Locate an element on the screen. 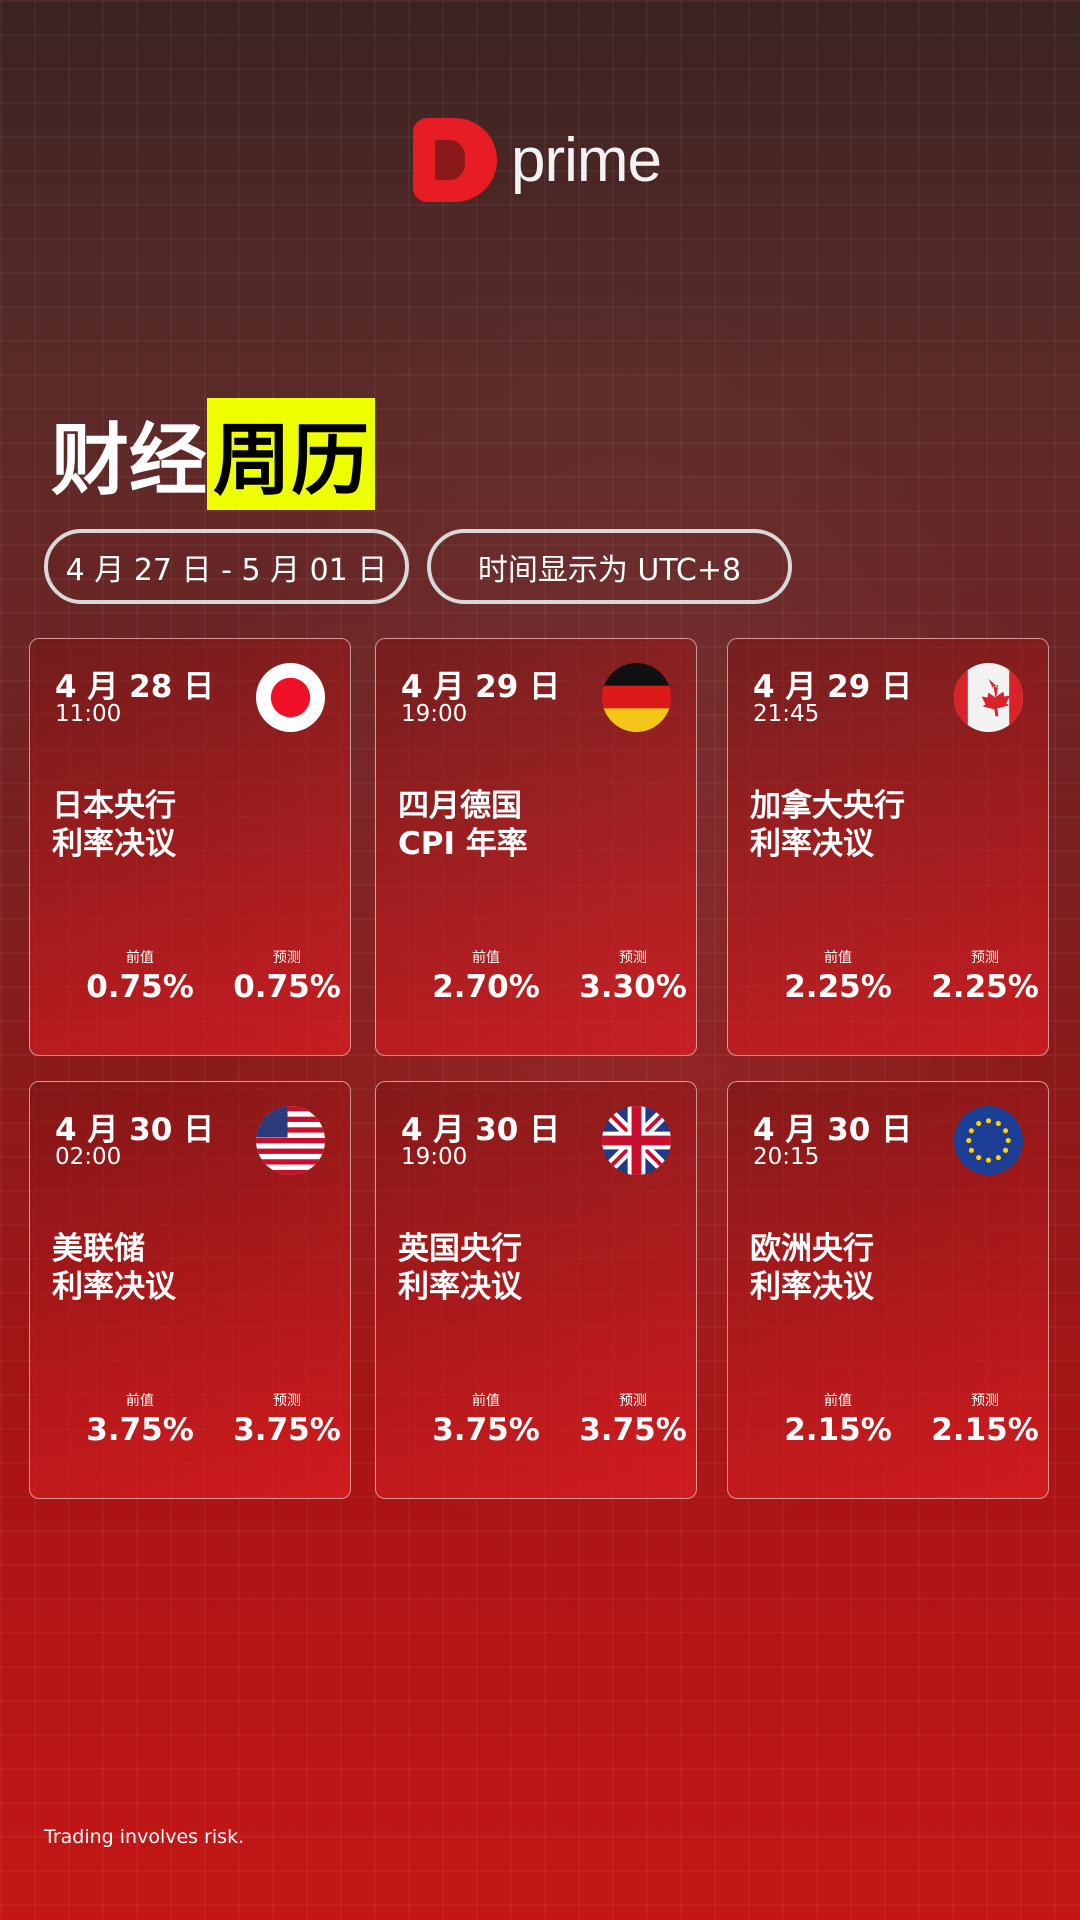  event-title: 加拿大央行 利率决议 is located at coordinates (827, 825).